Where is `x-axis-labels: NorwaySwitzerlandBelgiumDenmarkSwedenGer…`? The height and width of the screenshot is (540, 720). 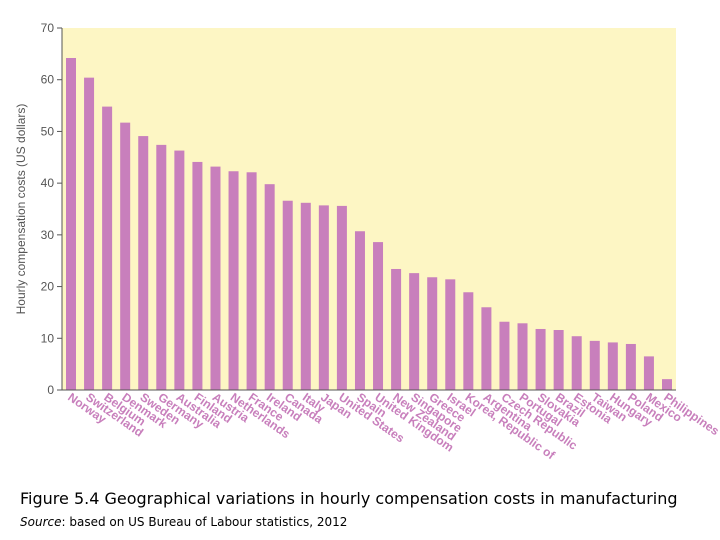
x-axis-labels: NorwaySwitzerlandBelgiumDenmarkSwedenGer… is located at coordinates (392, 426).